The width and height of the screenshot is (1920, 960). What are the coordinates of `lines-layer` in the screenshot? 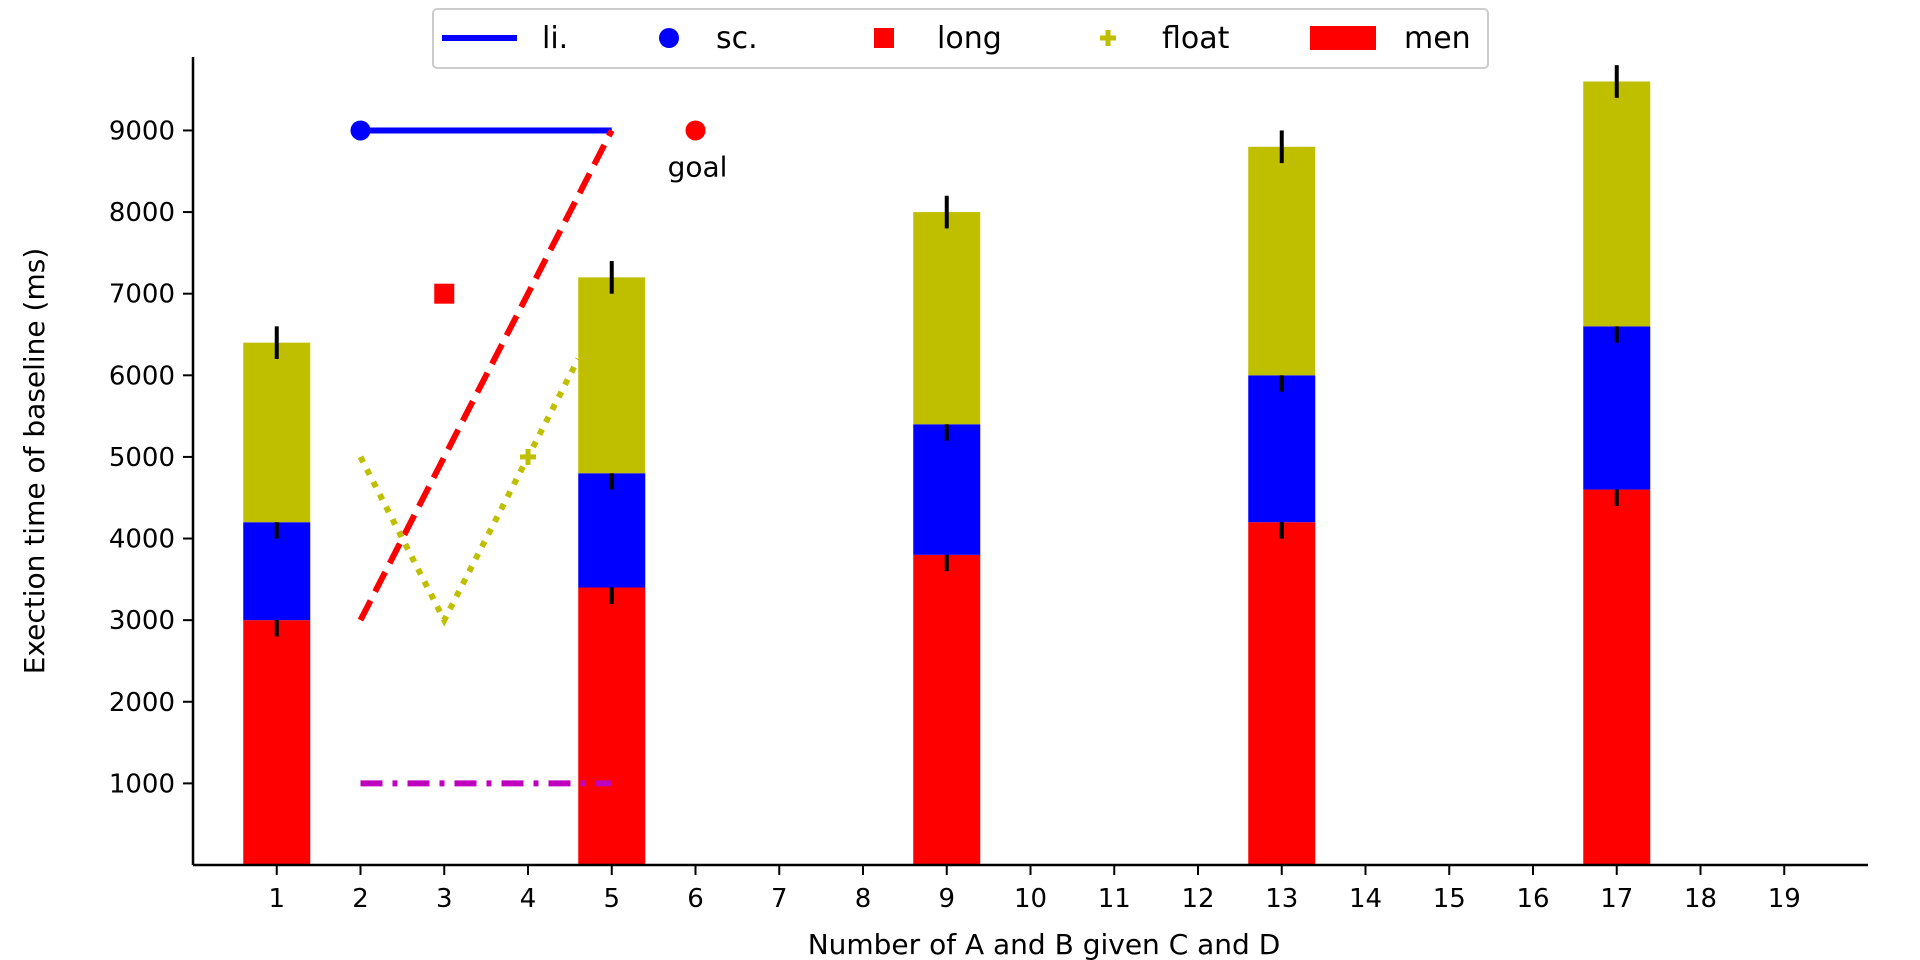 It's located at (486, 457).